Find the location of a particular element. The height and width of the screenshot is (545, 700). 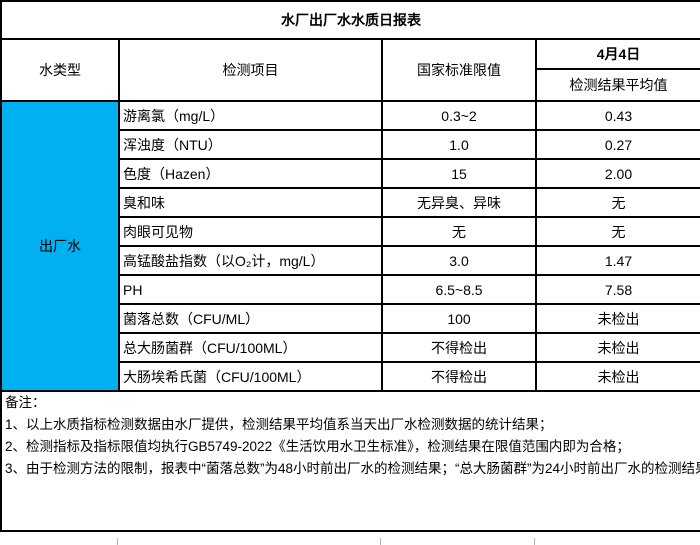

table-row: PH 6.5~8.5 7.58 is located at coordinates (350, 289).